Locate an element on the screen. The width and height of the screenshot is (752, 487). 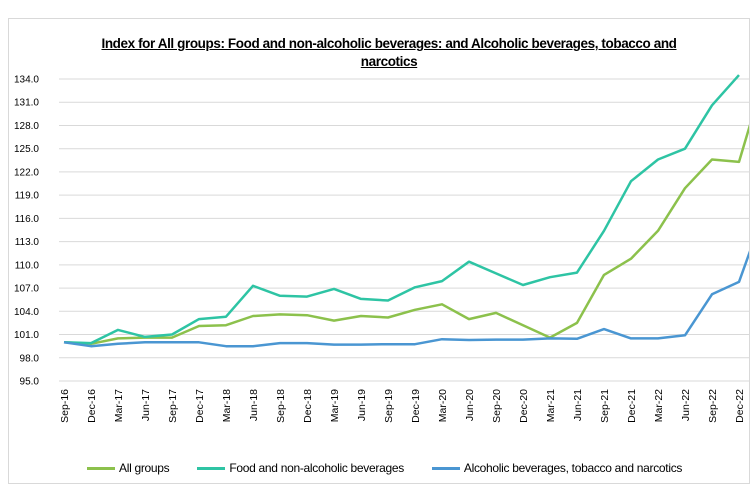
x-tick-label: Mar-17 is located at coordinates (119, 405).